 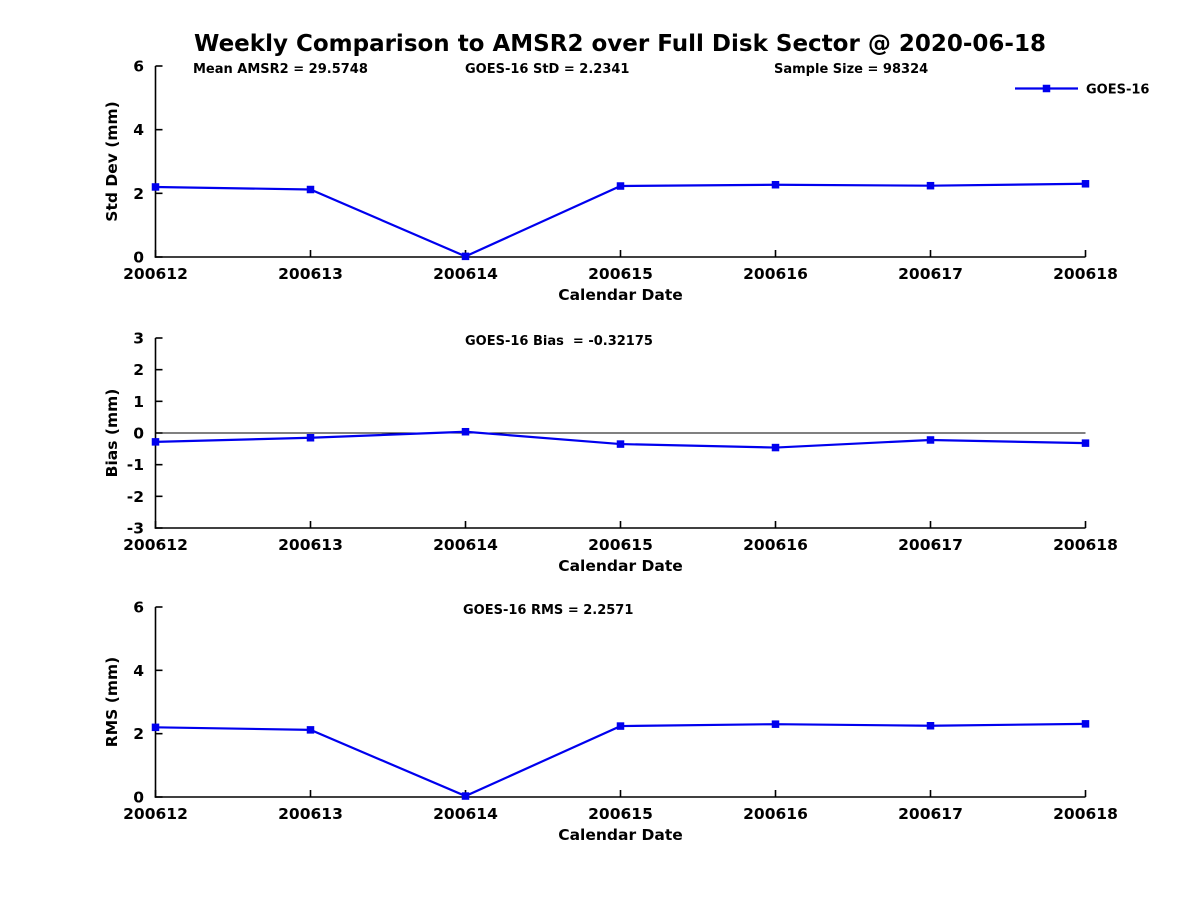 What do you see at coordinates (135, 497) in the screenshot?
I see `y-tick-label: -2` at bounding box center [135, 497].